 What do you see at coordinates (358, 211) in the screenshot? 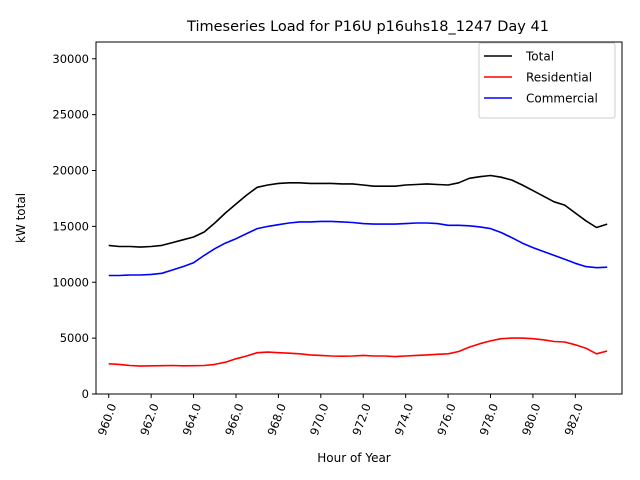
I see `series-line-total` at bounding box center [358, 211].